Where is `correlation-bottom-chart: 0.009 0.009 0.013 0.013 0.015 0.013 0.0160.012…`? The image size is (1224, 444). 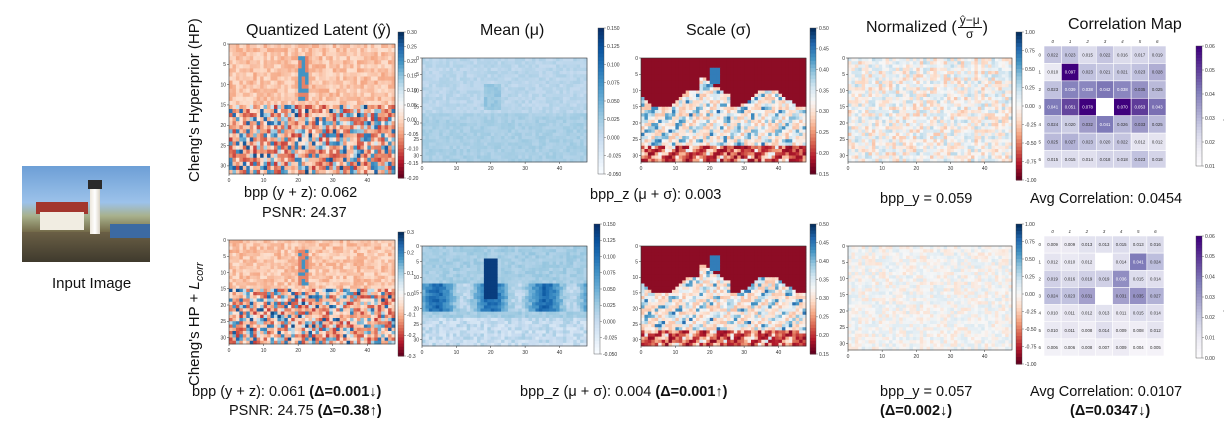 correlation-bottom-chart: 0.009 0.009 0.013 0.013 0.015 0.013 0.0160.012… is located at coordinates (1131, 295).